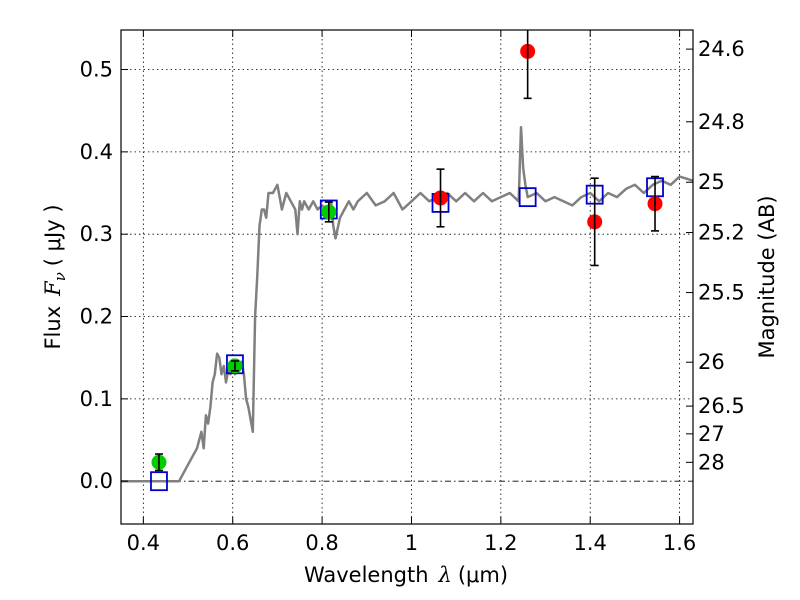  What do you see at coordinates (711, 434) in the screenshot?
I see `magnitude-tick-label: 27` at bounding box center [711, 434].